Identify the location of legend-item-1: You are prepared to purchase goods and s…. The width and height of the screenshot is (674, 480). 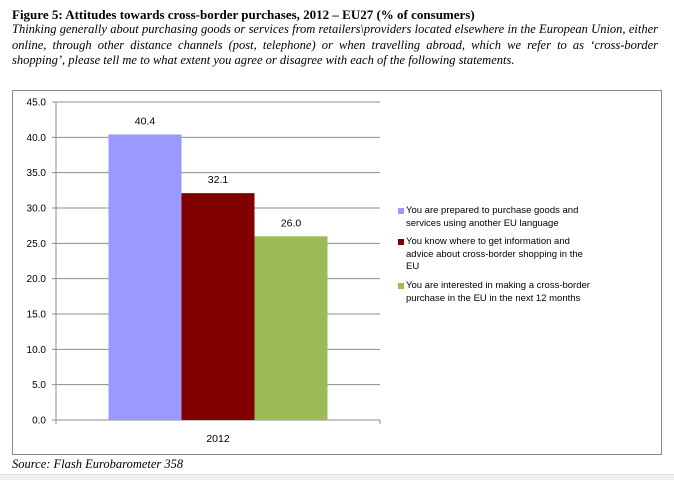
(498, 217).